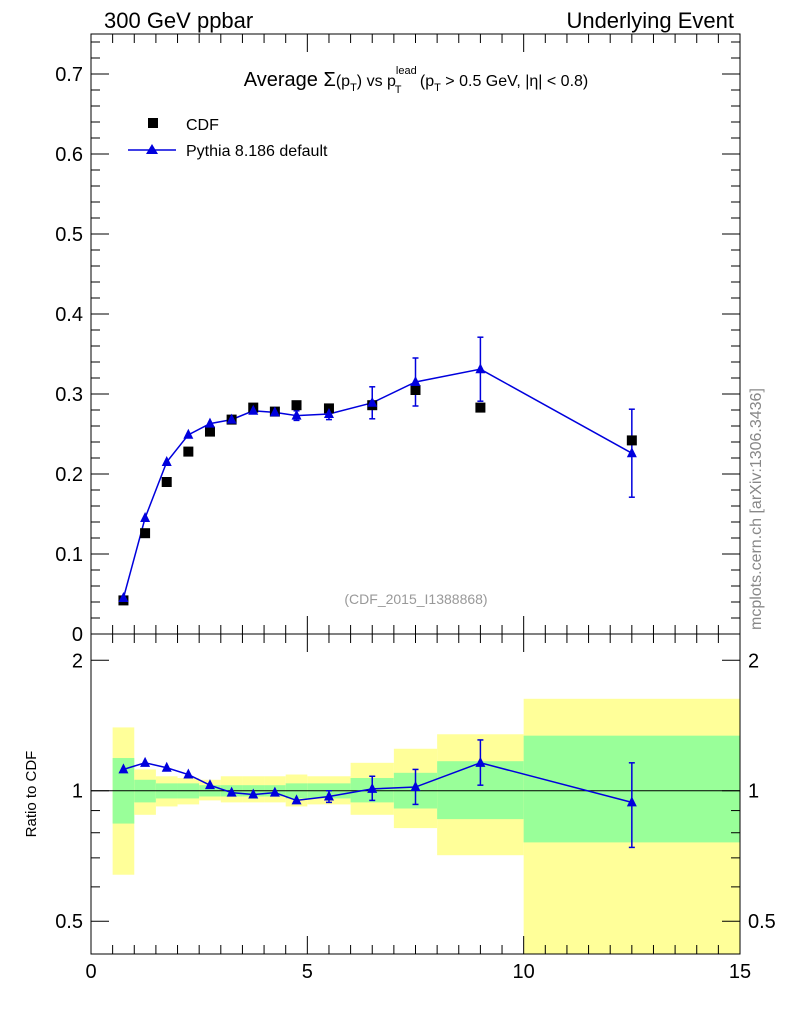  What do you see at coordinates (406, 71) in the screenshot?
I see `title-sup-lead: lead` at bounding box center [406, 71].